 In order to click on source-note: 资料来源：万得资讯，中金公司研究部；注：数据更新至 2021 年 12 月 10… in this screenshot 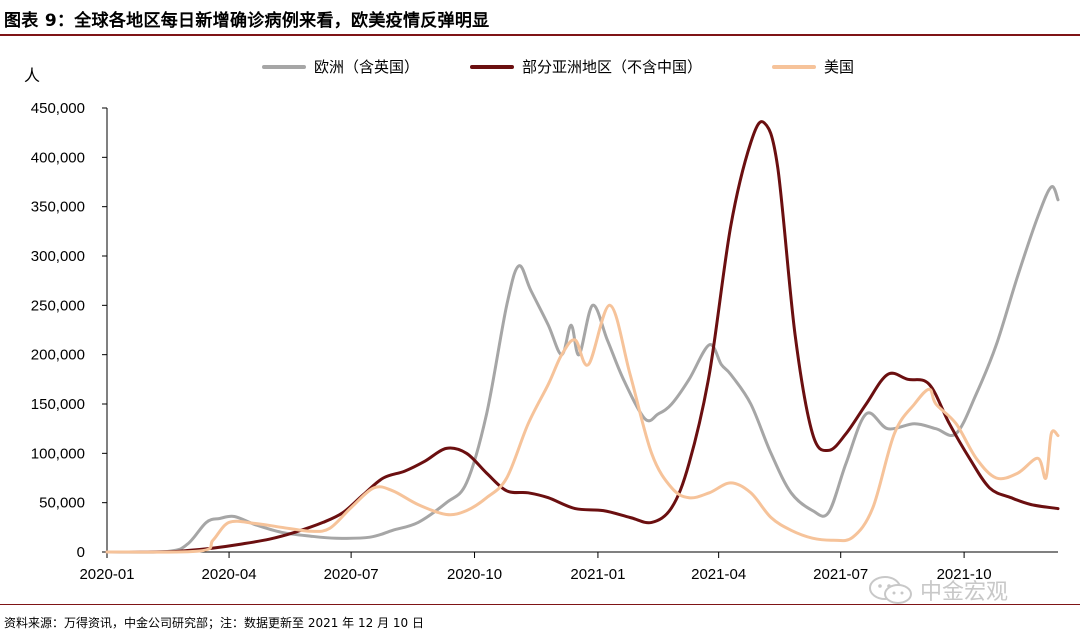, I will do `click(214, 623)`.